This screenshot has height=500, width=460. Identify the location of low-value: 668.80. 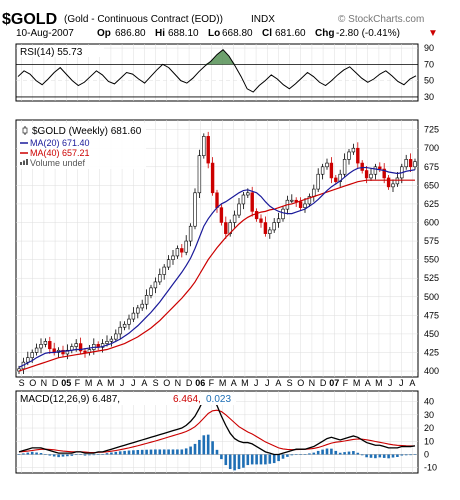
(237, 33).